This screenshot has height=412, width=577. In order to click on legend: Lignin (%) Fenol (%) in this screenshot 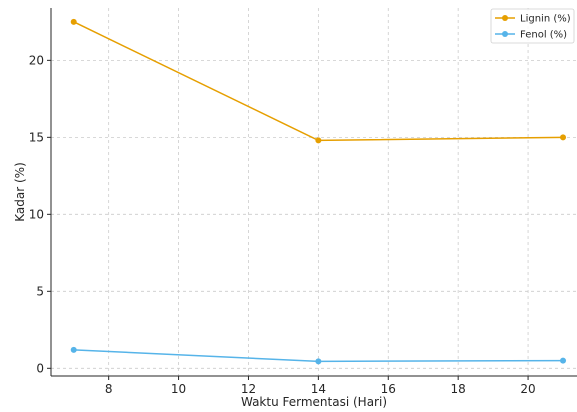, I will do `click(532, 26)`.